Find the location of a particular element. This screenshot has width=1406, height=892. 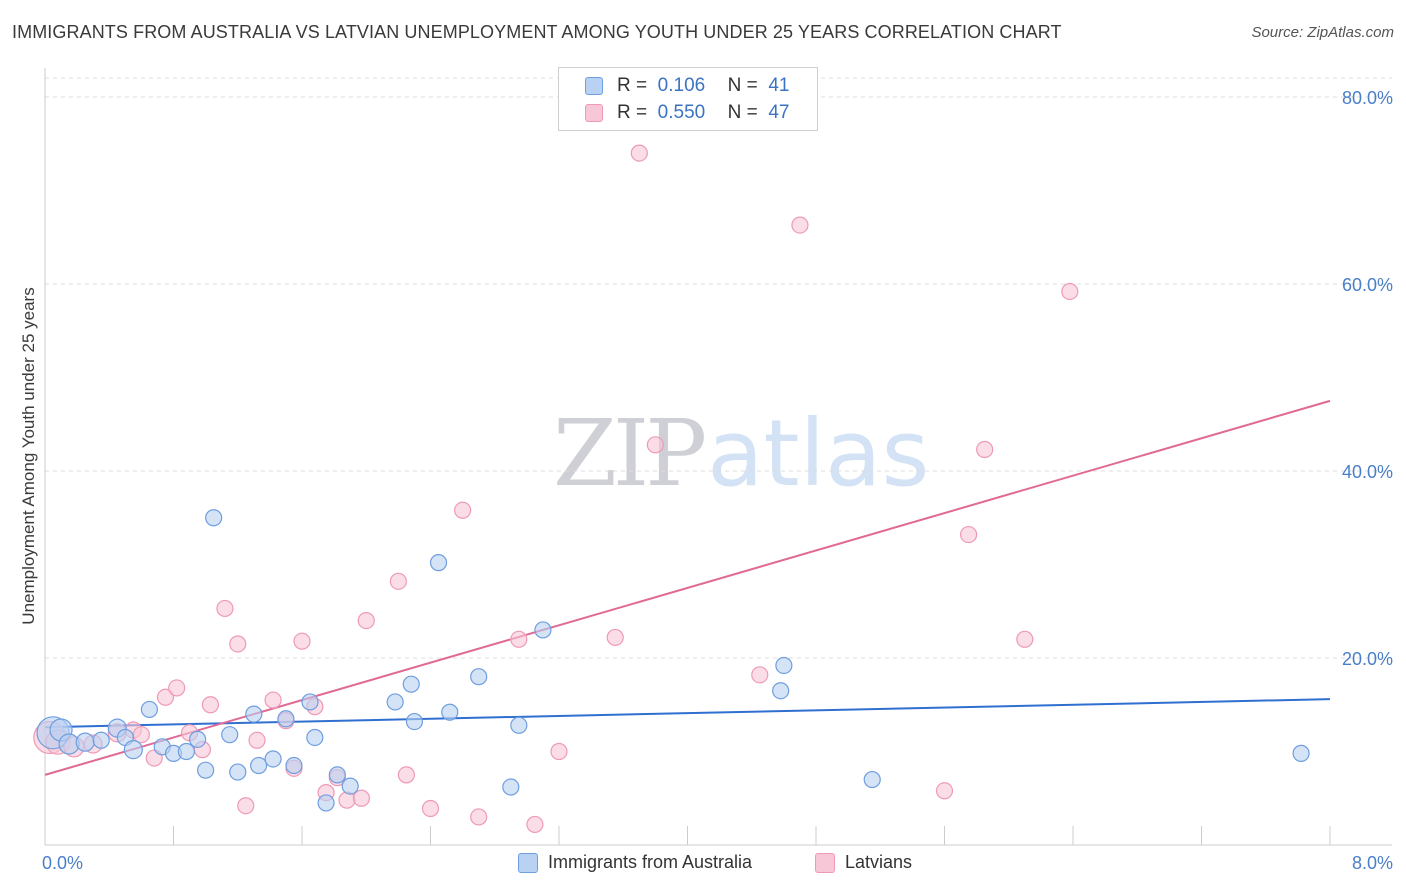

legend-n-value: 41 is located at coordinates (779, 85).